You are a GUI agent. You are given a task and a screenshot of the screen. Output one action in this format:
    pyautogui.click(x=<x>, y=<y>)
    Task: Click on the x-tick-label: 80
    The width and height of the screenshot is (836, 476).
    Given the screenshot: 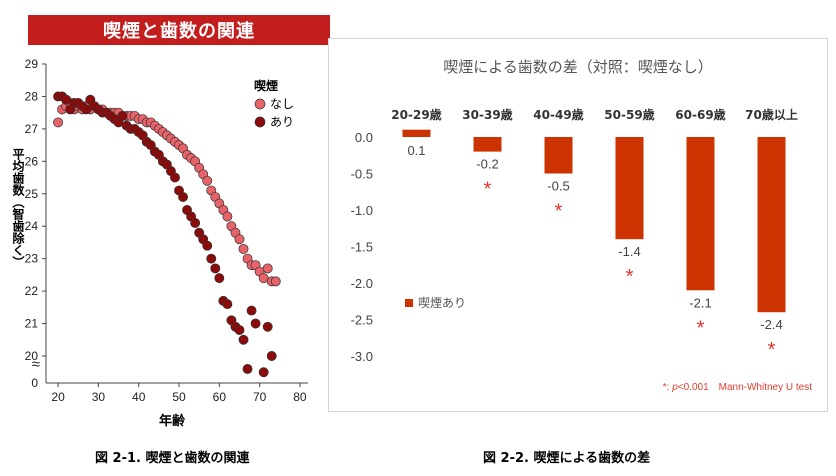 What is the action you would take?
    pyautogui.click(x=300, y=397)
    